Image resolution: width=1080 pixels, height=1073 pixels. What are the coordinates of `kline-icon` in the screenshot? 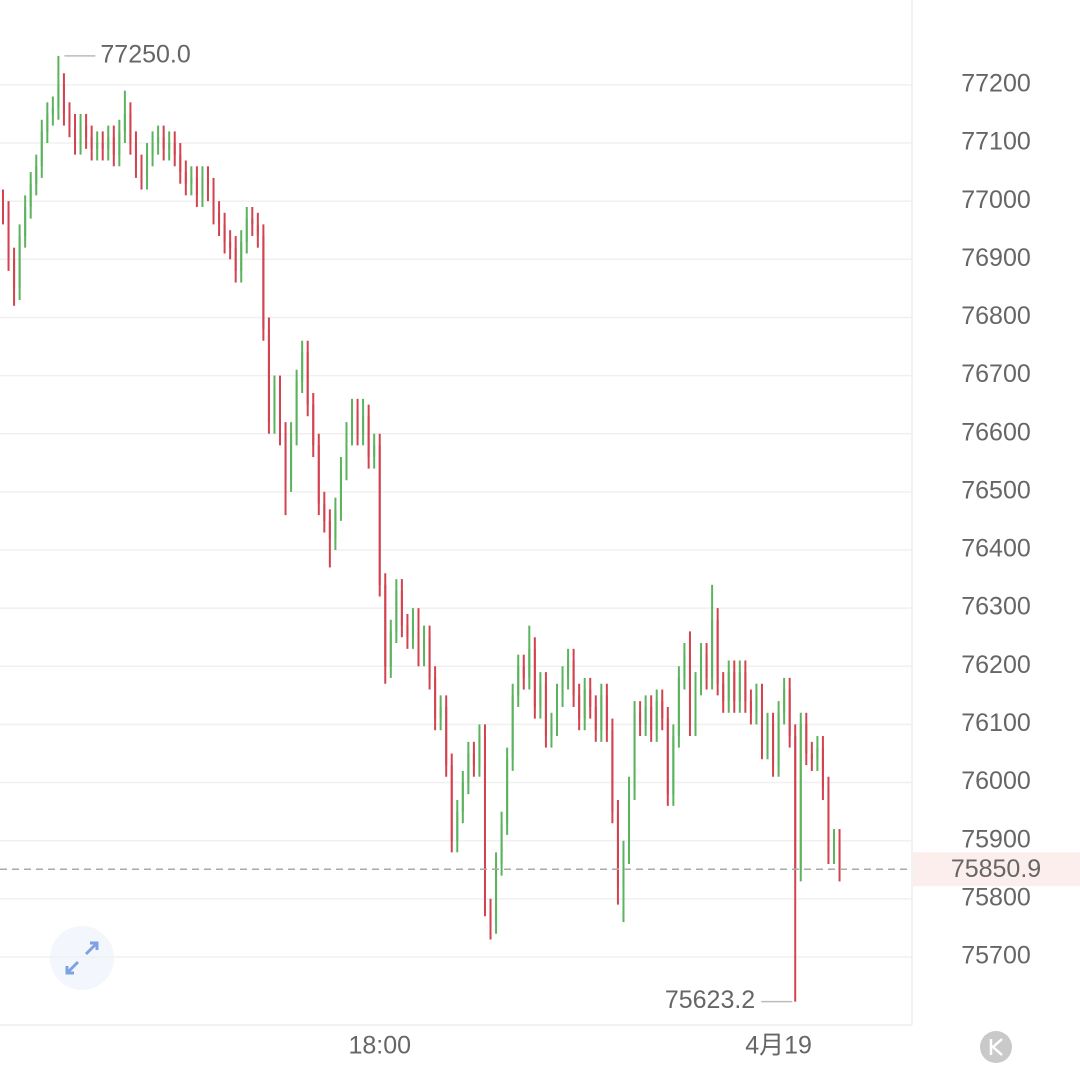 It's located at (996, 1047).